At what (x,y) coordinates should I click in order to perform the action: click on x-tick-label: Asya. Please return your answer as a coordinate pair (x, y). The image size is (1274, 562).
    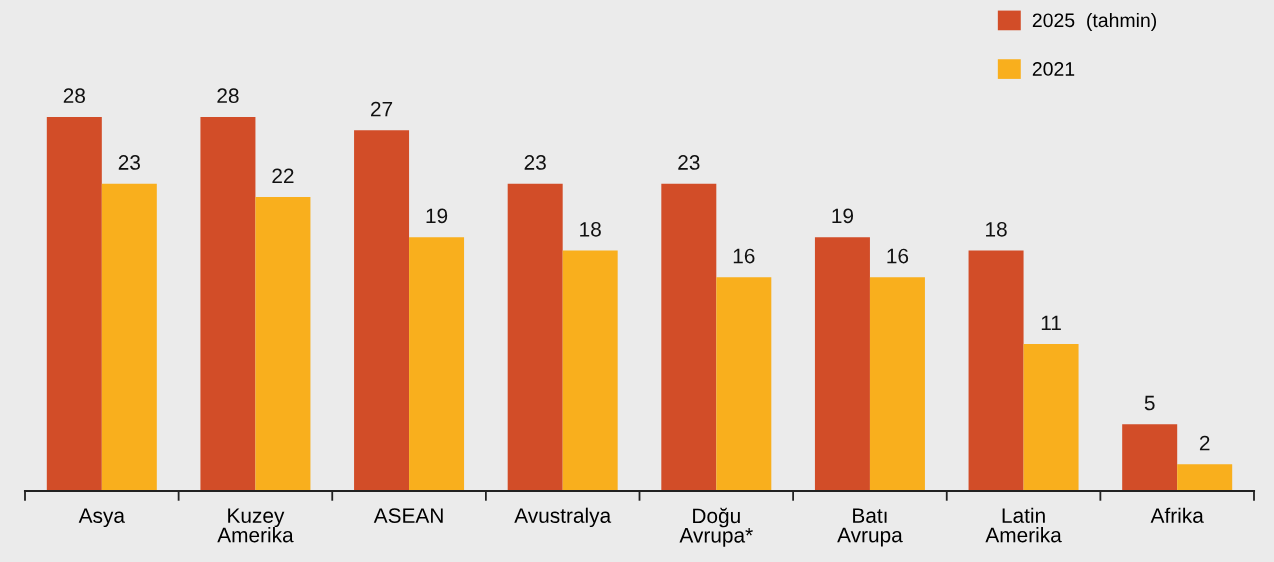
    Looking at the image, I should click on (101, 518).